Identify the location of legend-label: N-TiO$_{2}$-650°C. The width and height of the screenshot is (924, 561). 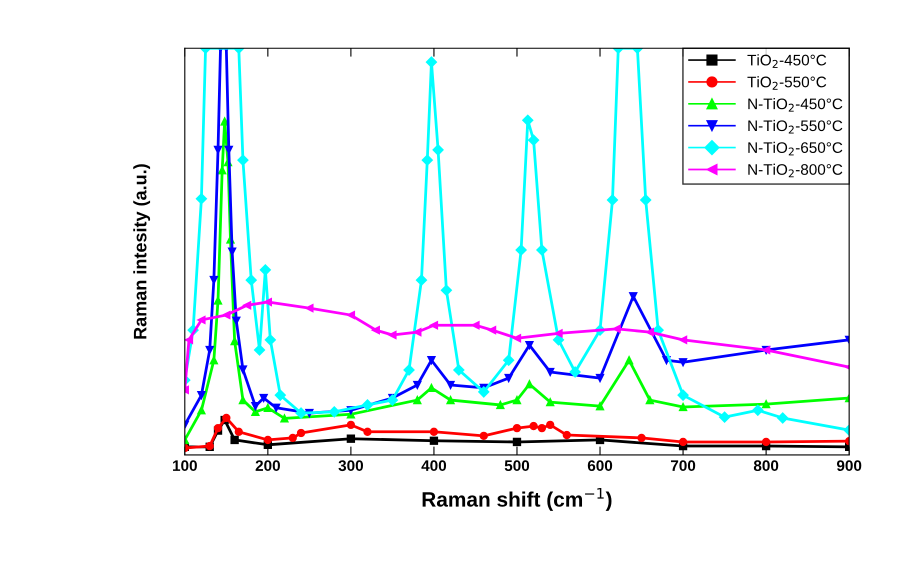
(795, 149).